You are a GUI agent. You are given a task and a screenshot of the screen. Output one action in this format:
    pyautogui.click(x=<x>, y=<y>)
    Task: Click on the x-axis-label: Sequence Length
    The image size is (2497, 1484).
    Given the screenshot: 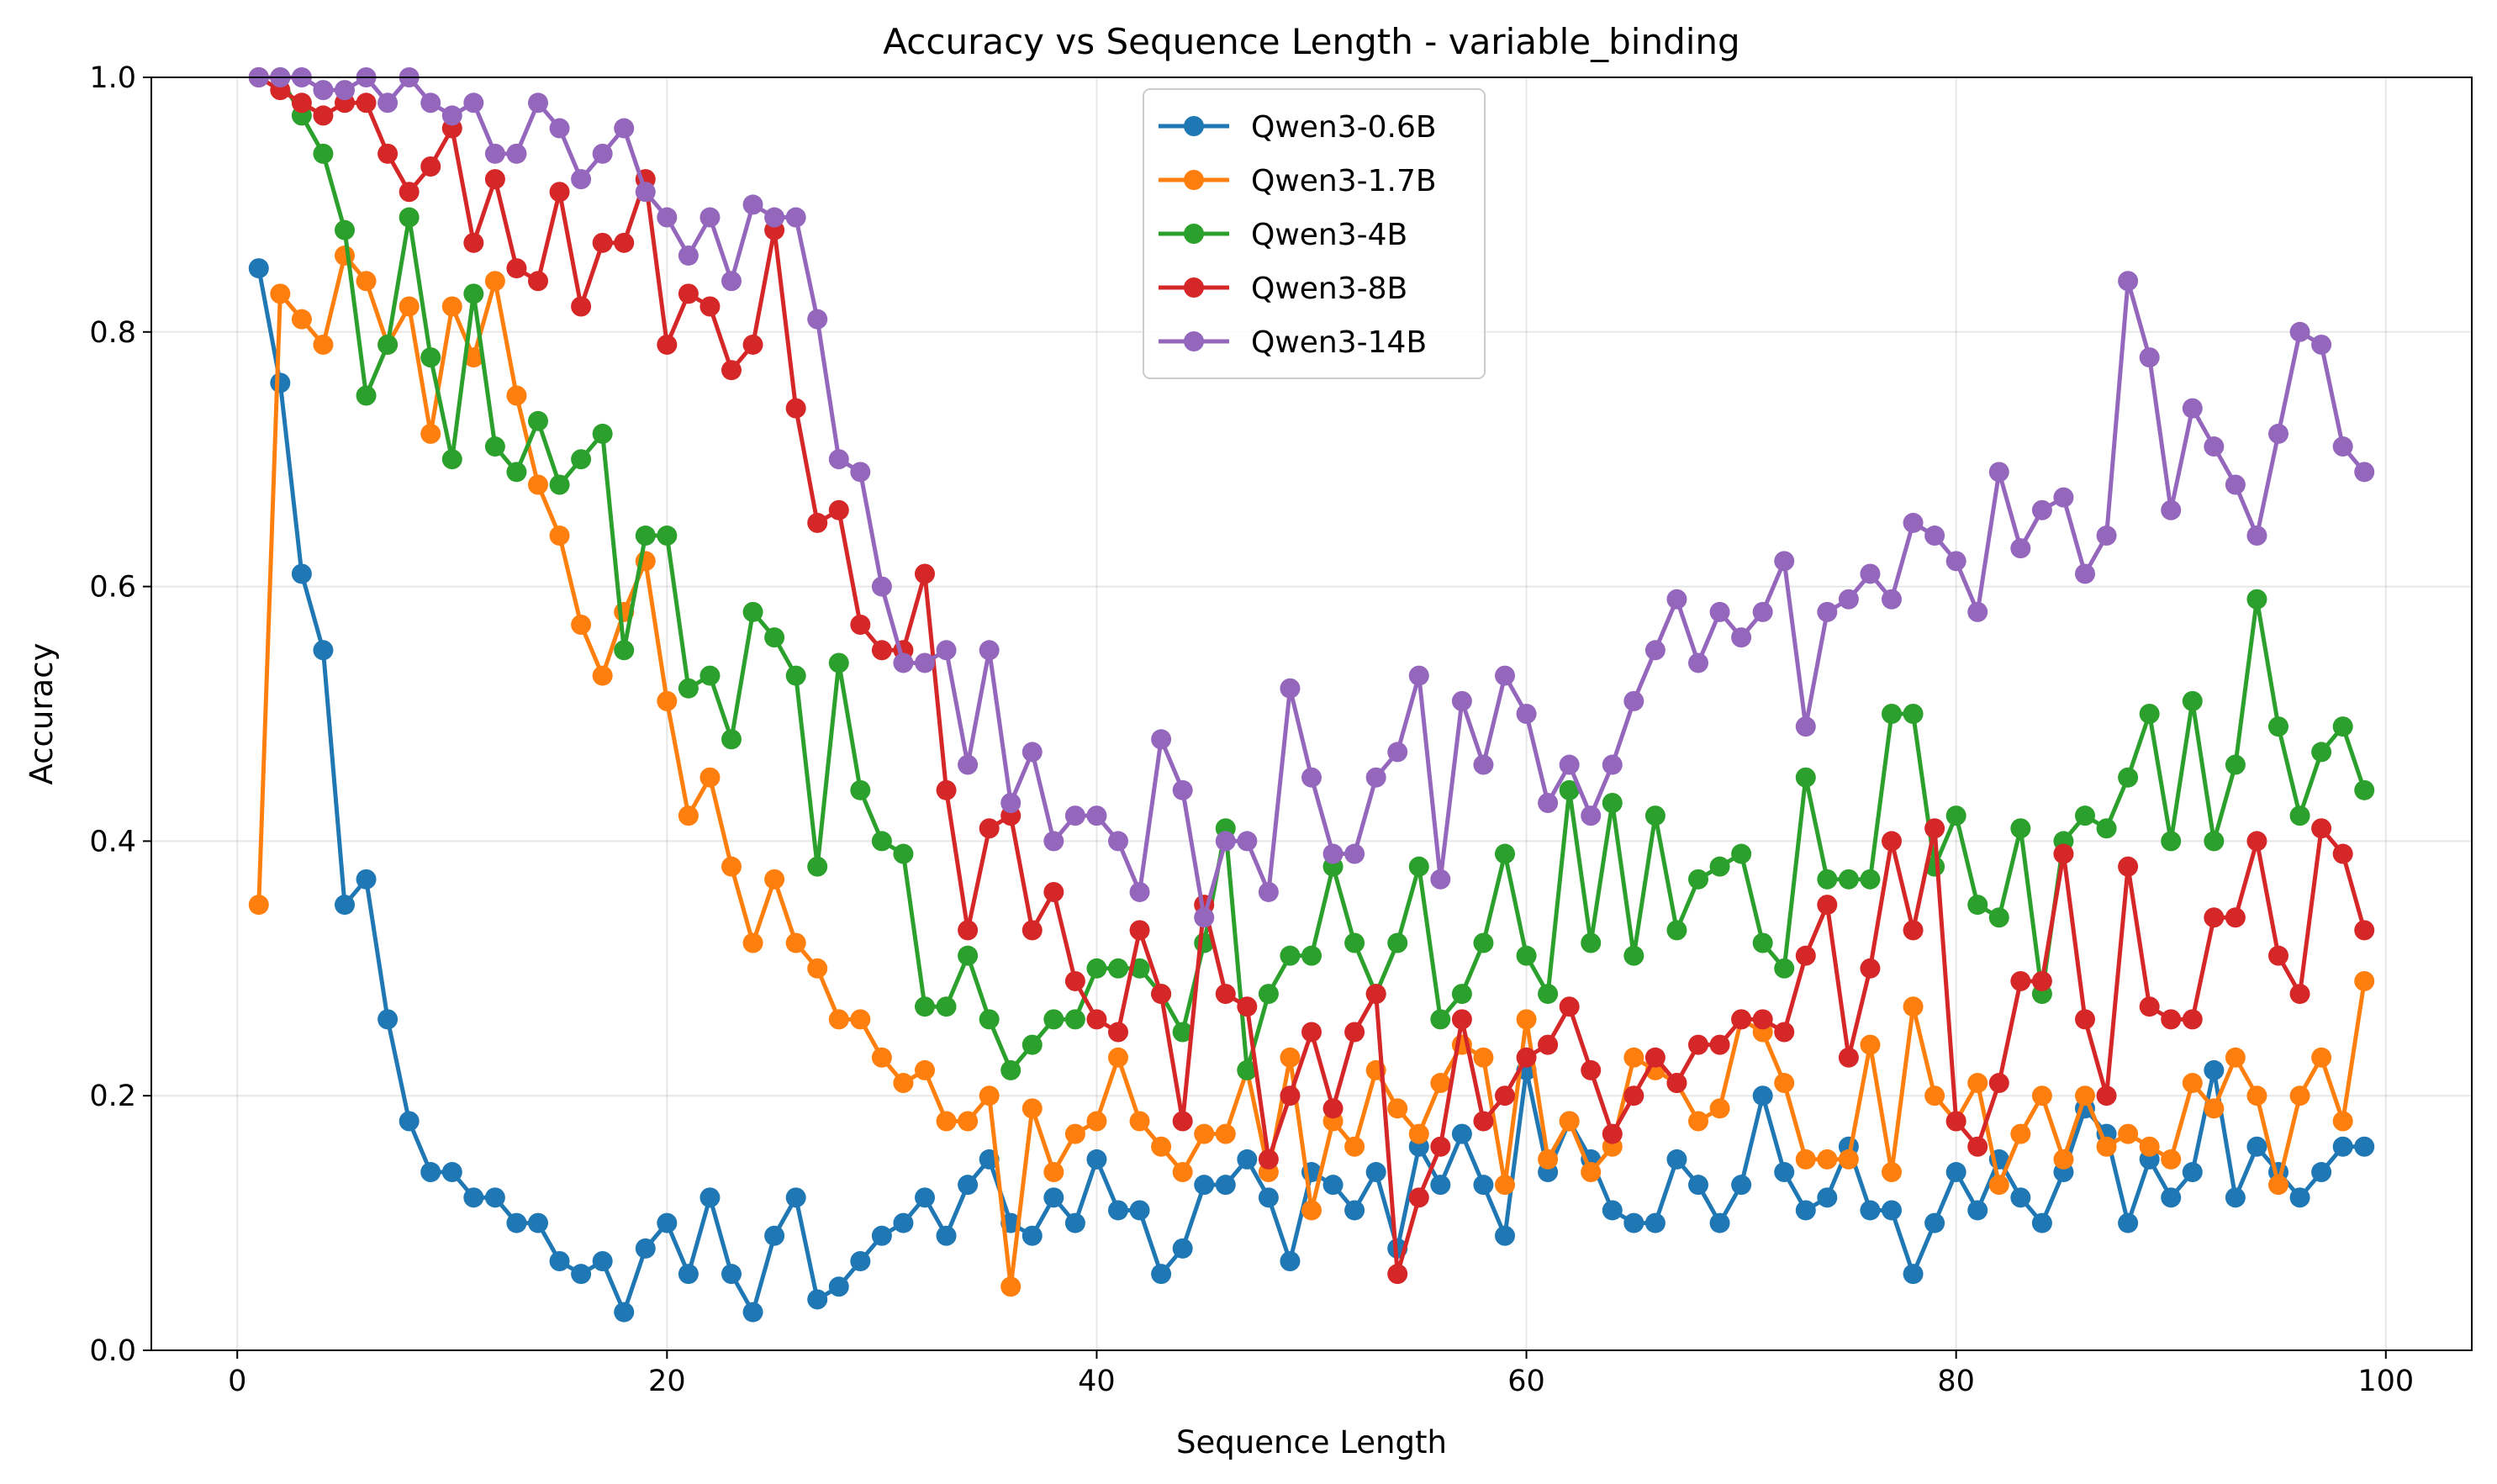 What is the action you would take?
    pyautogui.click(x=1311, y=1442)
    